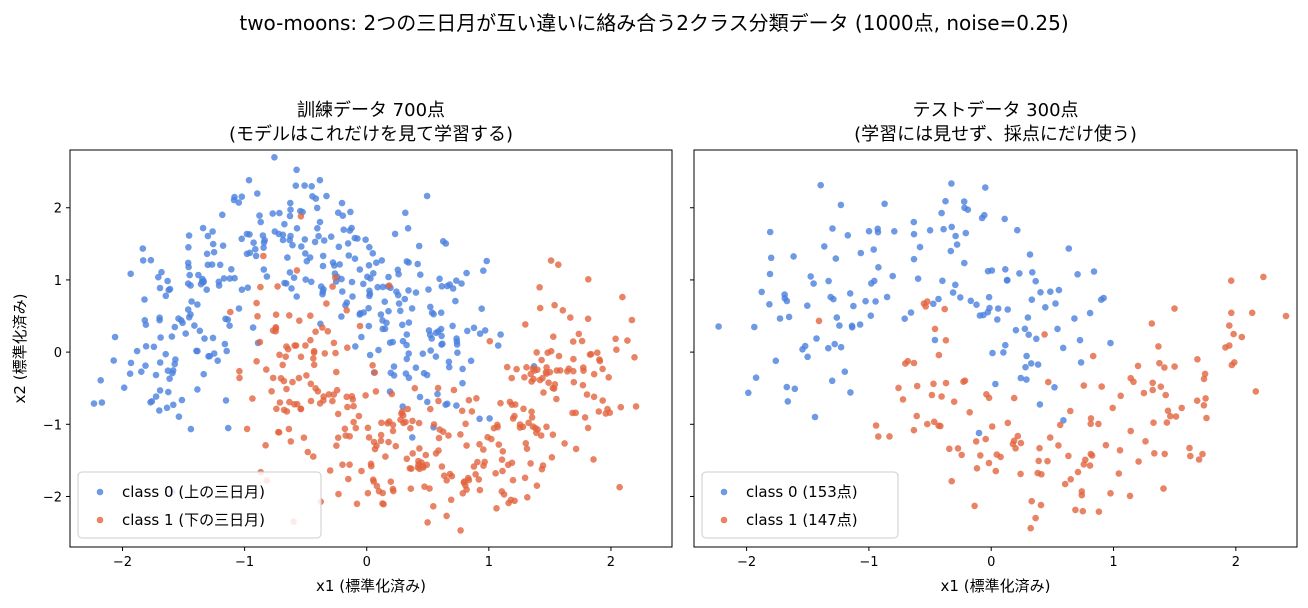 The image size is (1308, 608). Describe the element at coordinates (58, 209) in the screenshot. I see `train-y-tick-label: 2` at that location.